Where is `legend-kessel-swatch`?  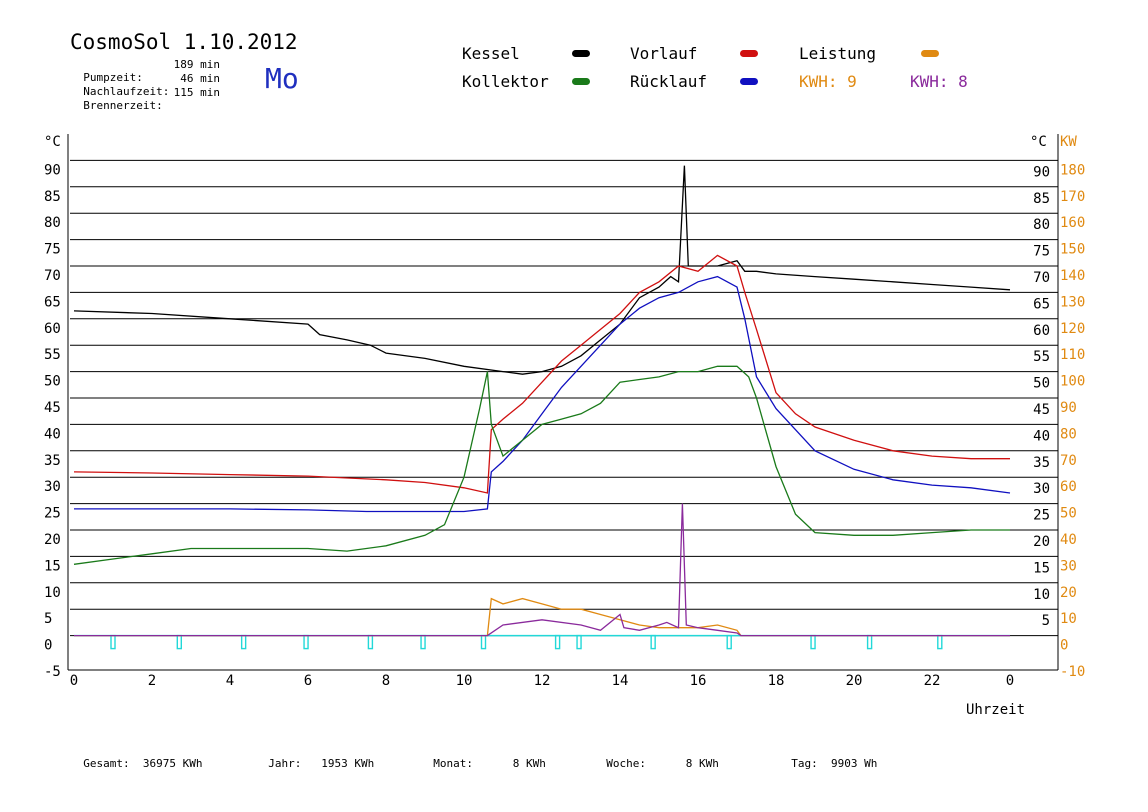
legend-kessel-swatch is located at coordinates (581, 53).